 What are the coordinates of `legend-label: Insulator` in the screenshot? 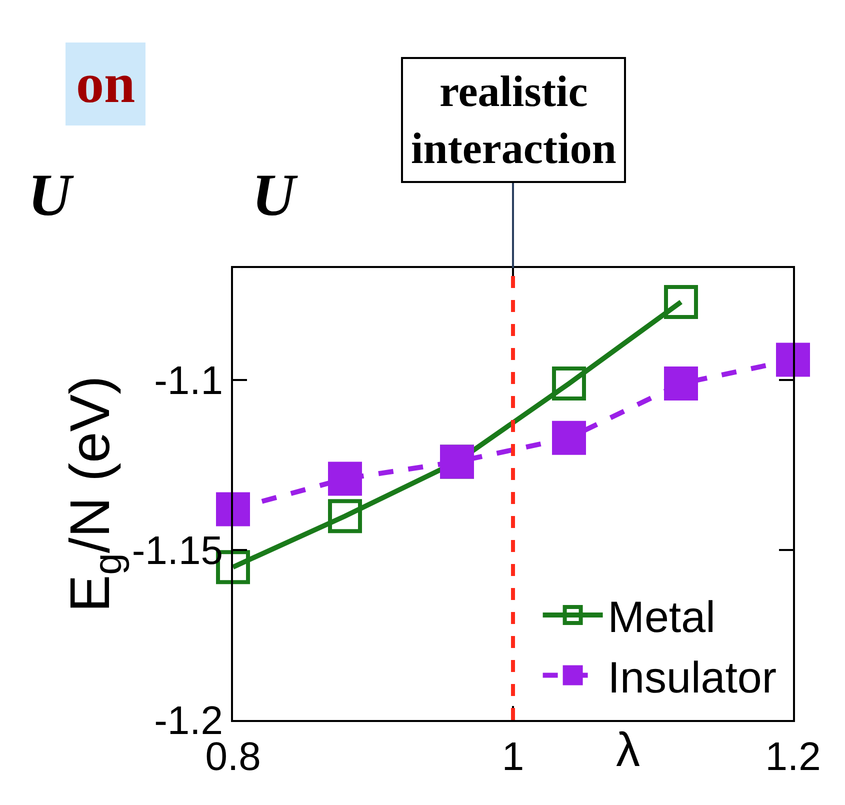 It's located at (692, 677).